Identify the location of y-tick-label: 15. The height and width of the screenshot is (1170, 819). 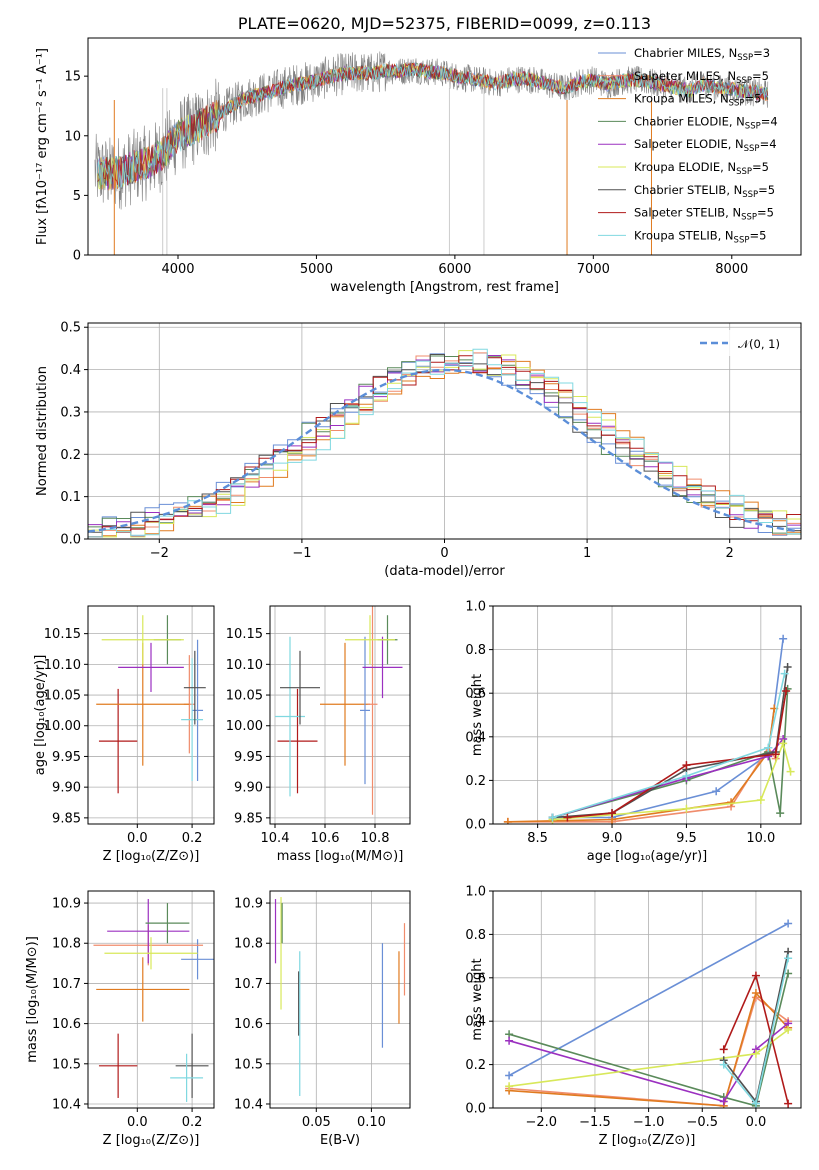
(72, 77).